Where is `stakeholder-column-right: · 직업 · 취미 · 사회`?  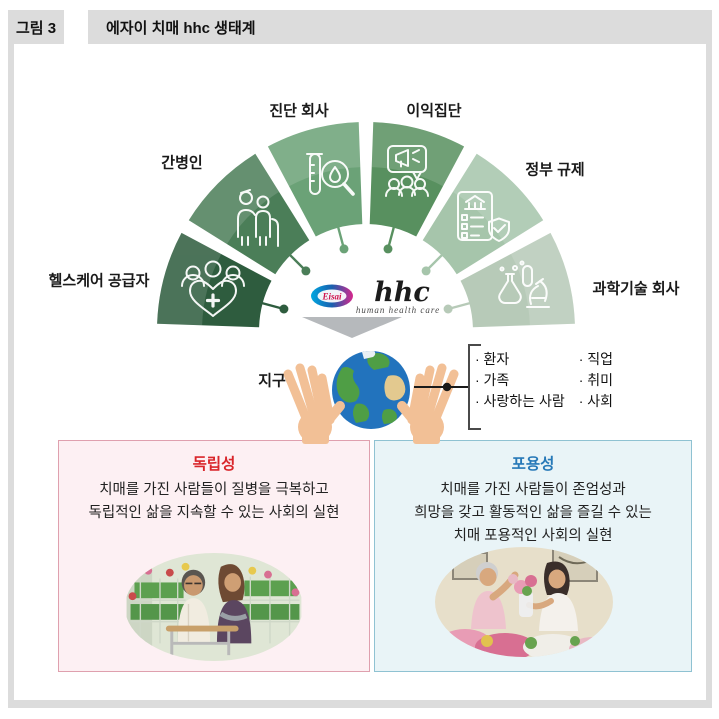 stakeholder-column-right: · 직업 · 취미 · 사회 is located at coordinates (596, 380).